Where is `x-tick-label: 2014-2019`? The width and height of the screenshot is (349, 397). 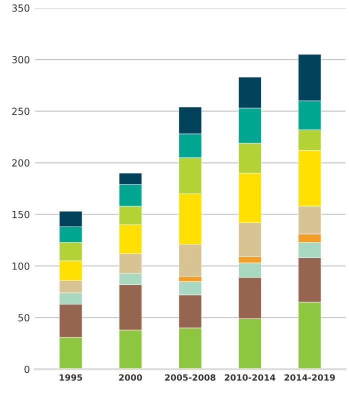
x-tick-label: 2014-2019 is located at coordinates (309, 377).